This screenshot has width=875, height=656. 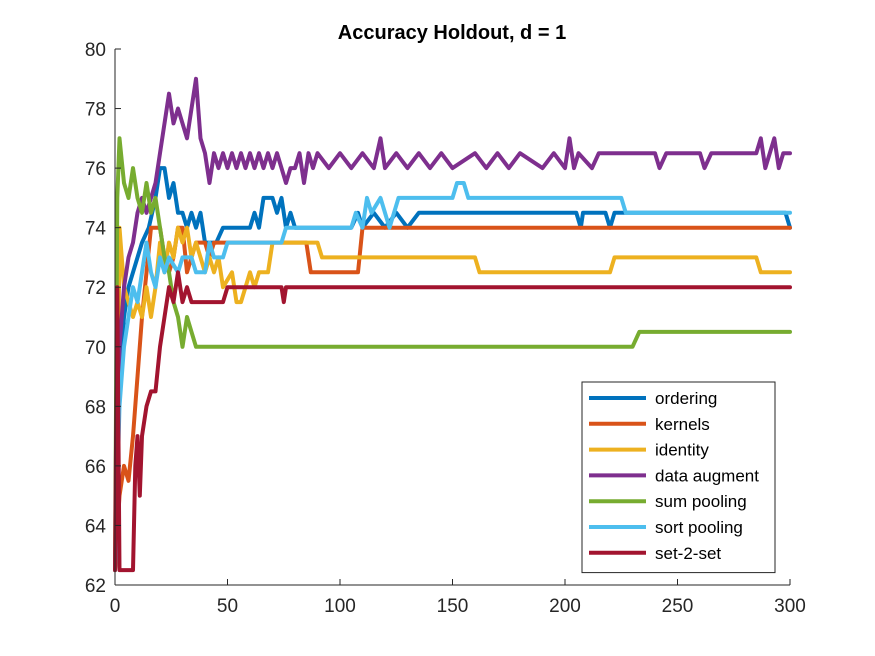 What do you see at coordinates (95, 586) in the screenshot?
I see `y-tick-label: 62` at bounding box center [95, 586].